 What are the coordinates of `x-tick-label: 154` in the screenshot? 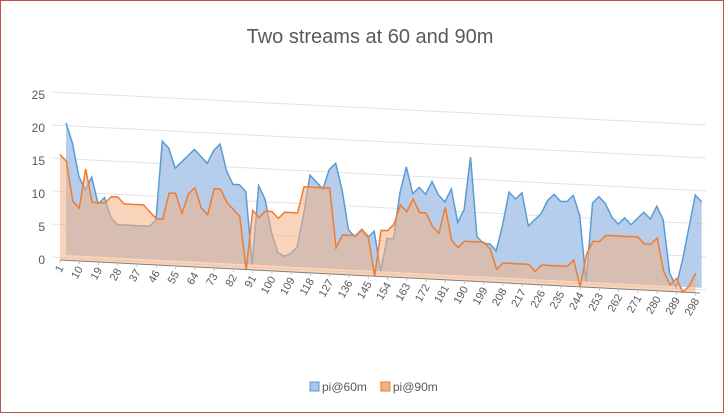 It's located at (385, 291).